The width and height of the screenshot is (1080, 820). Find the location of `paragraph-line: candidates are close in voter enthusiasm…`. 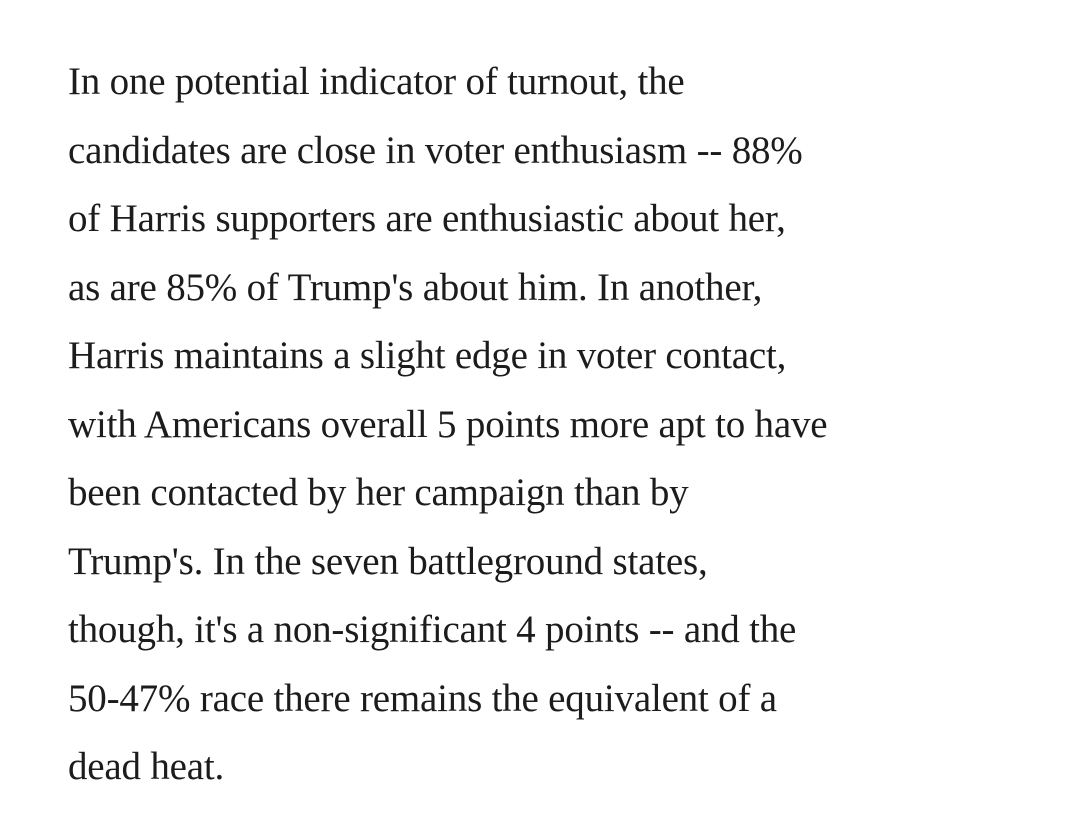

paragraph-line: candidates are close in voter enthusiasm… is located at coordinates (435, 150).